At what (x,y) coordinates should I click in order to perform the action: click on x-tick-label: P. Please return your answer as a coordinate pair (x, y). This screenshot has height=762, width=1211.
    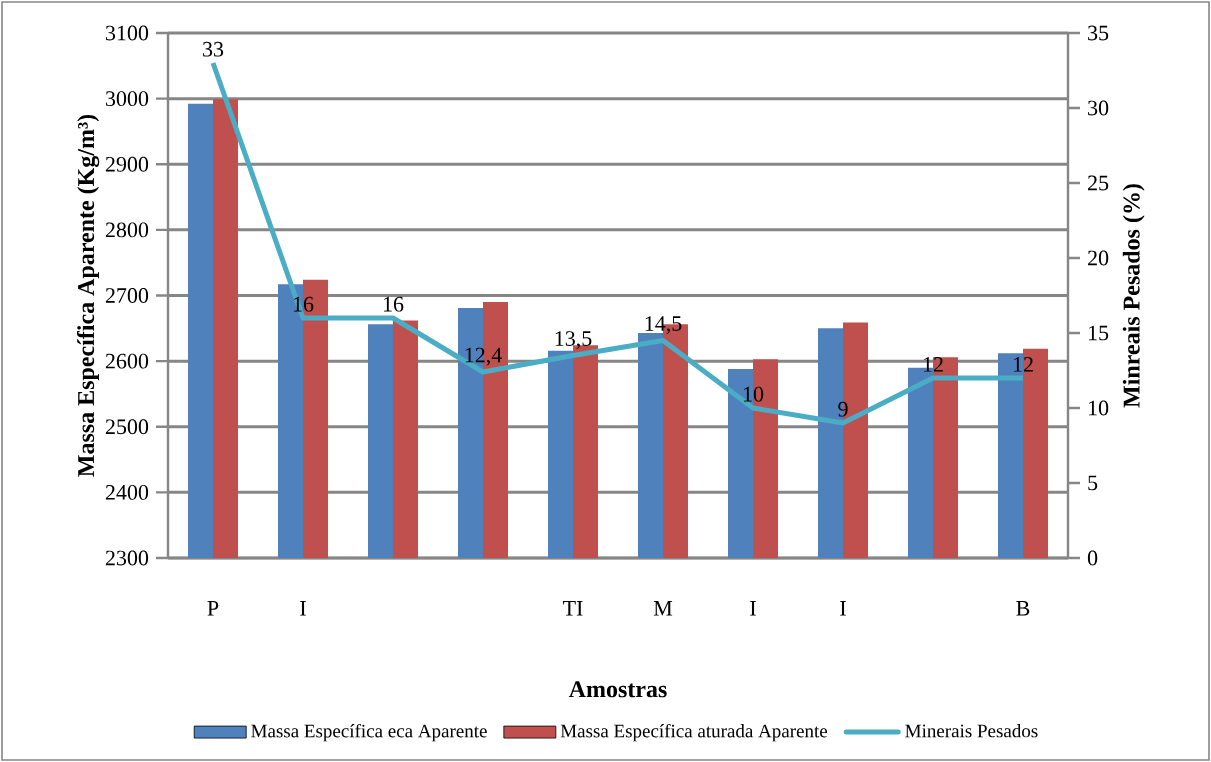
    Looking at the image, I should click on (213, 608).